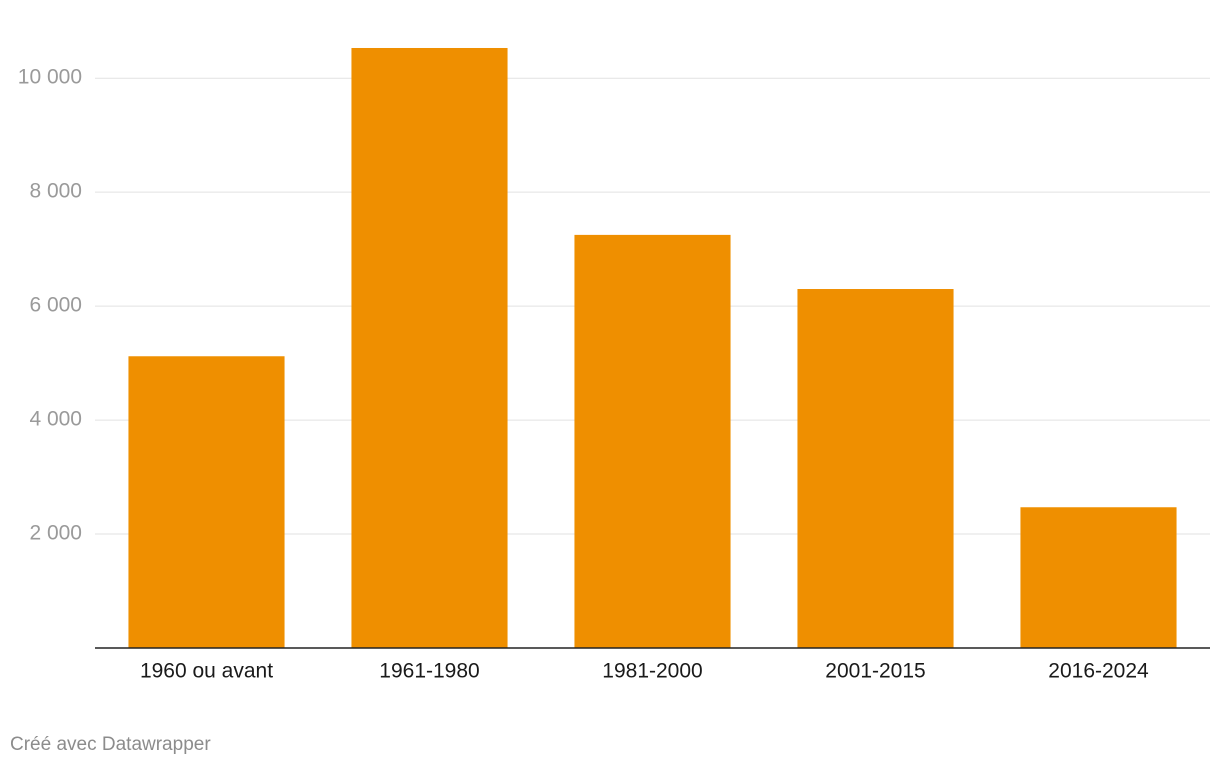 This screenshot has height=768, width=1220. Describe the element at coordinates (1098, 671) in the screenshot. I see `x-tick-label: 2016-2024` at that location.